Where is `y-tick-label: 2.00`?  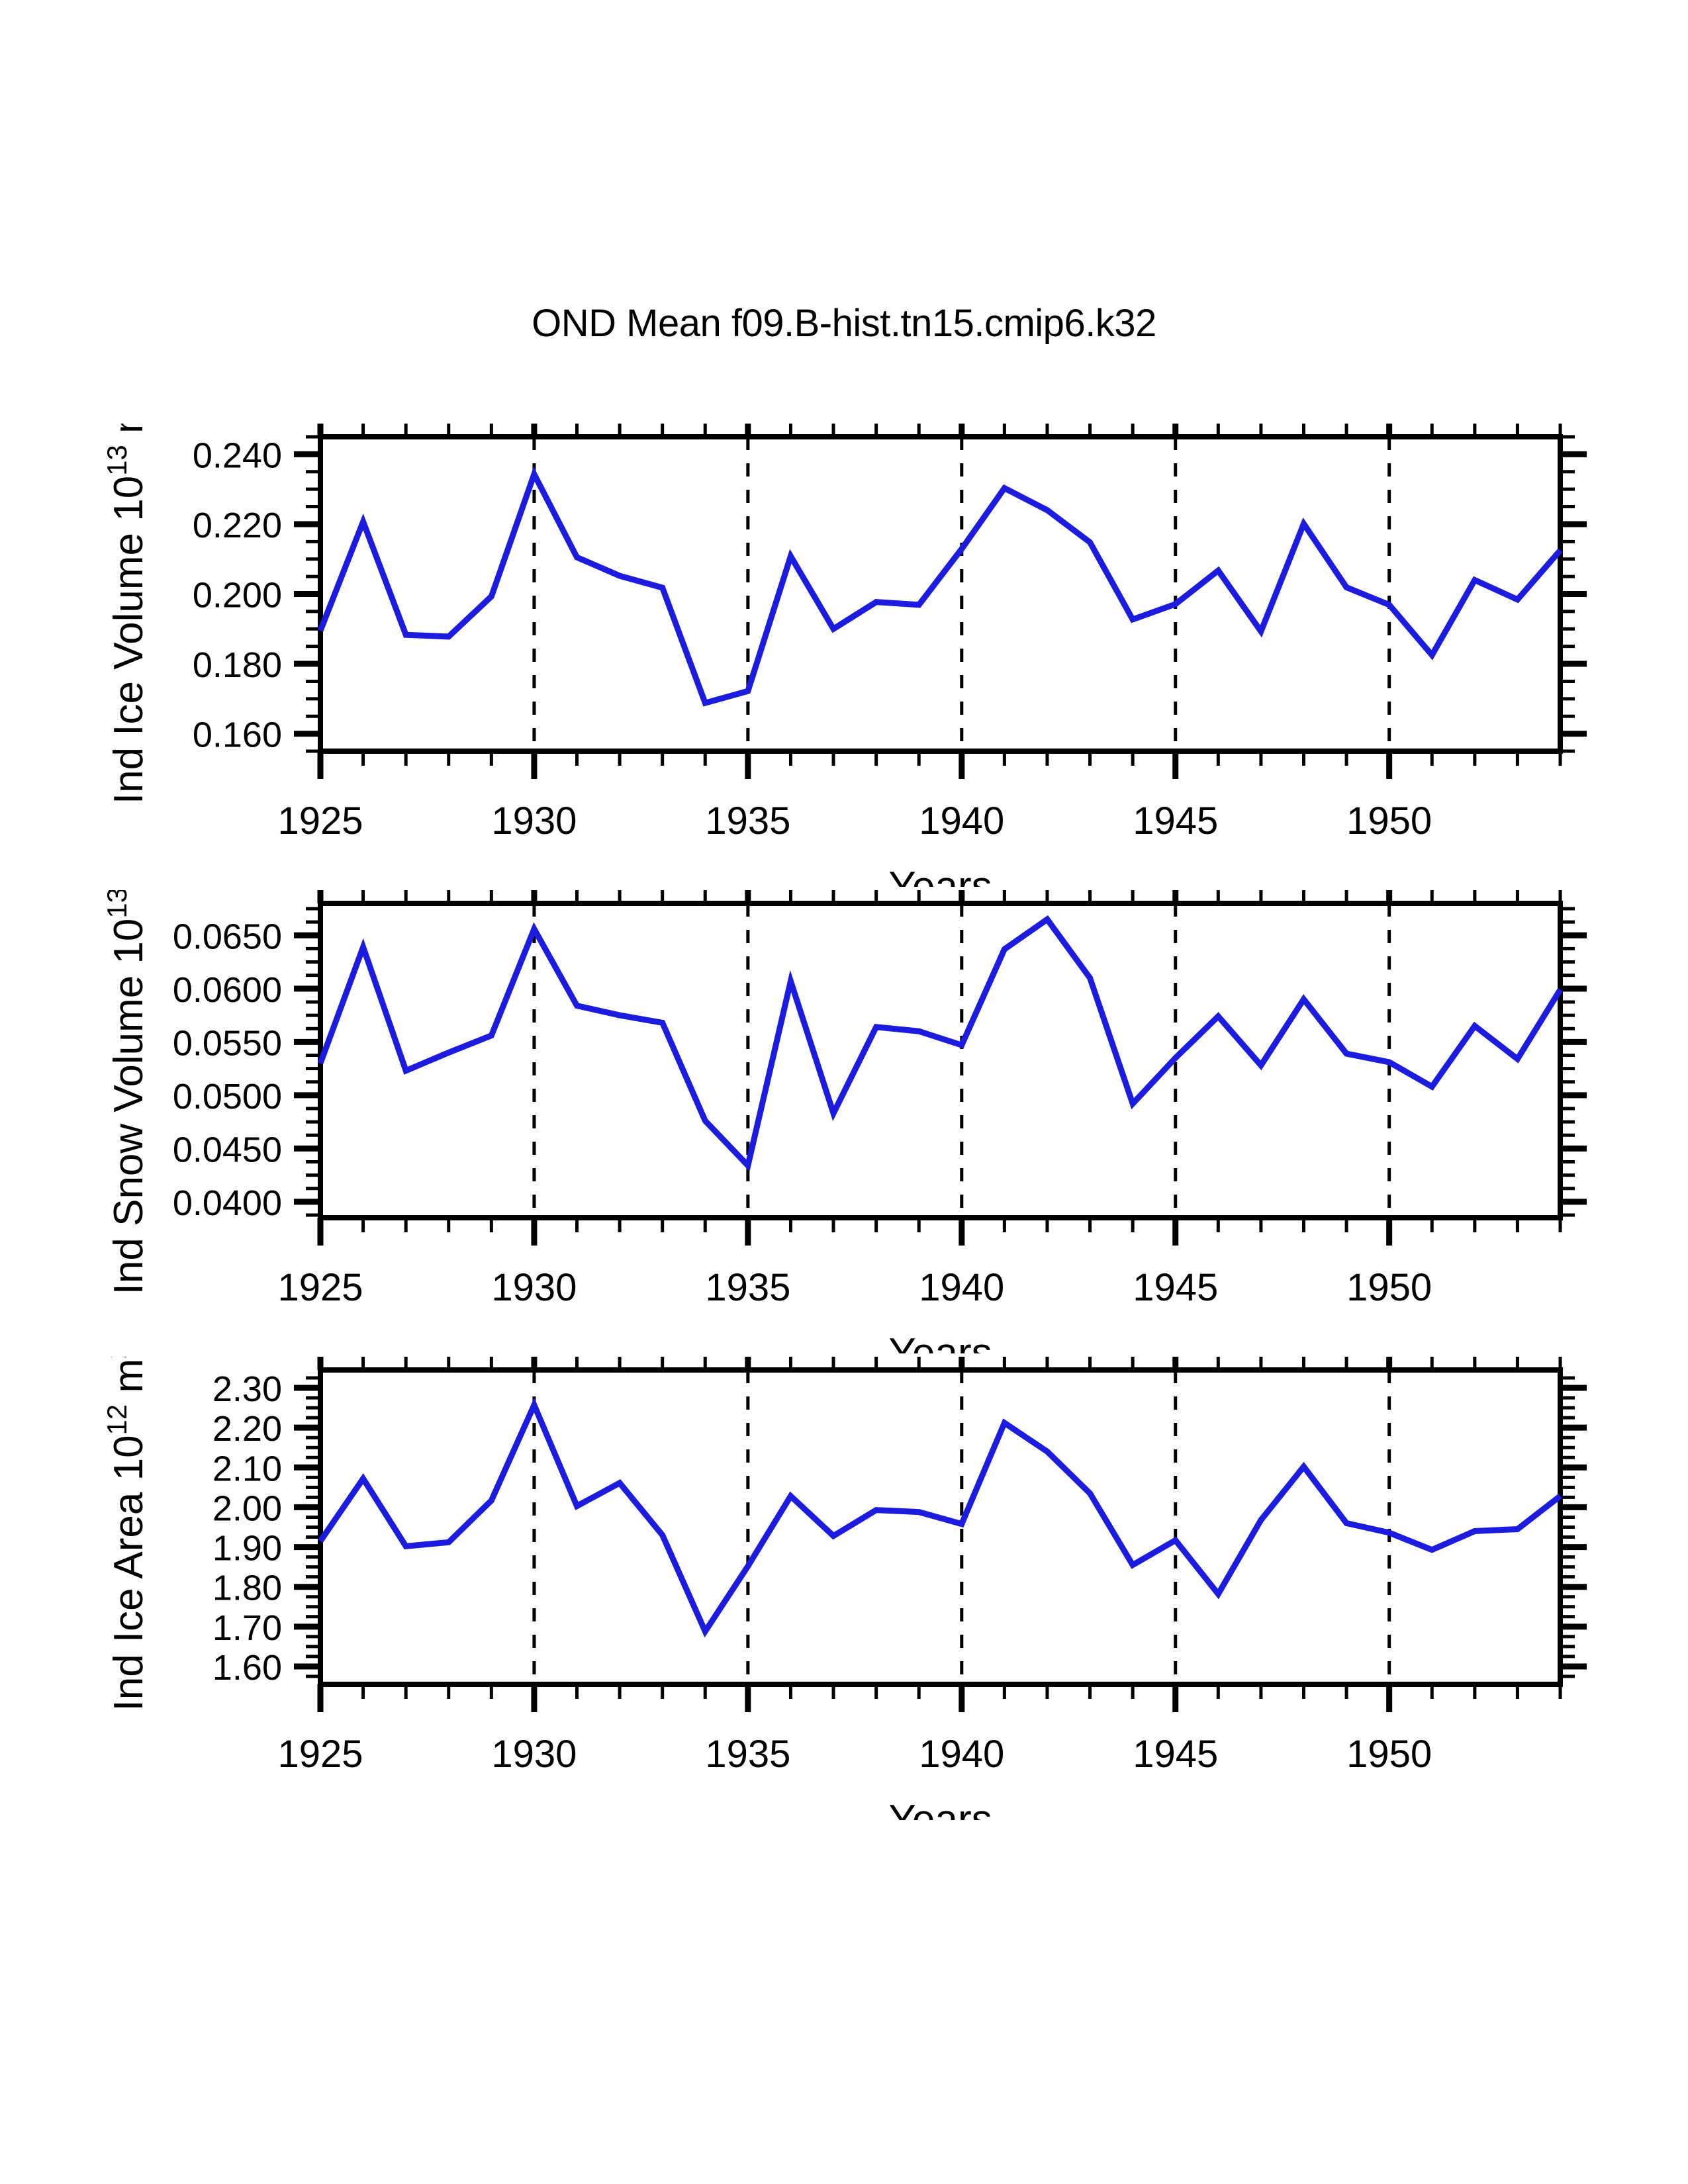
y-tick-label: 2.00 is located at coordinates (247, 1508).